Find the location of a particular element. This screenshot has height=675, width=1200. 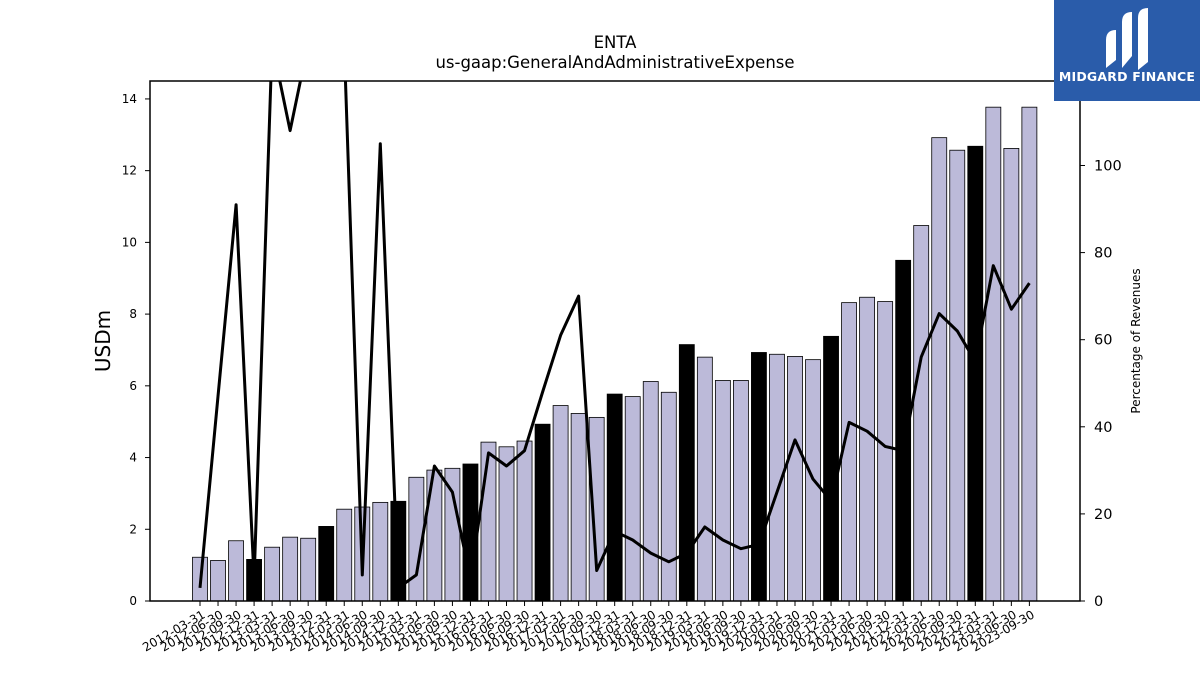

brand-logo: MIDGARD FINANCE is located at coordinates (1127, 50).